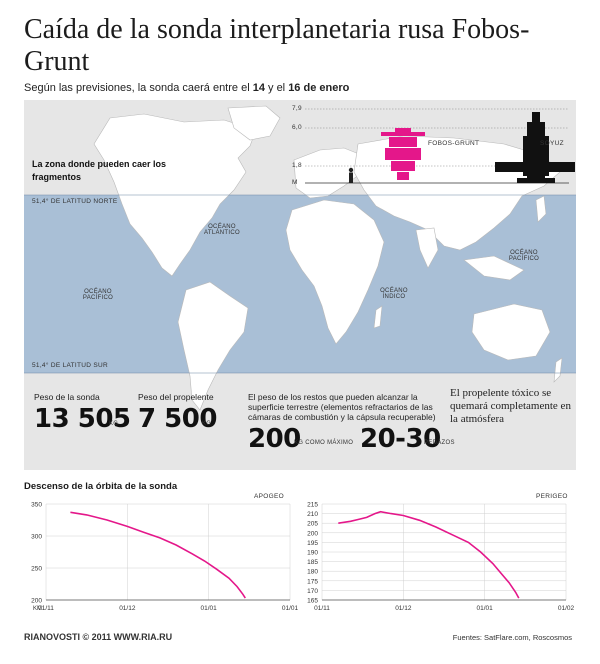 This screenshot has height=664, width=600. What do you see at coordinates (213, 346) in the screenshot?
I see `south-america` at bounding box center [213, 346].